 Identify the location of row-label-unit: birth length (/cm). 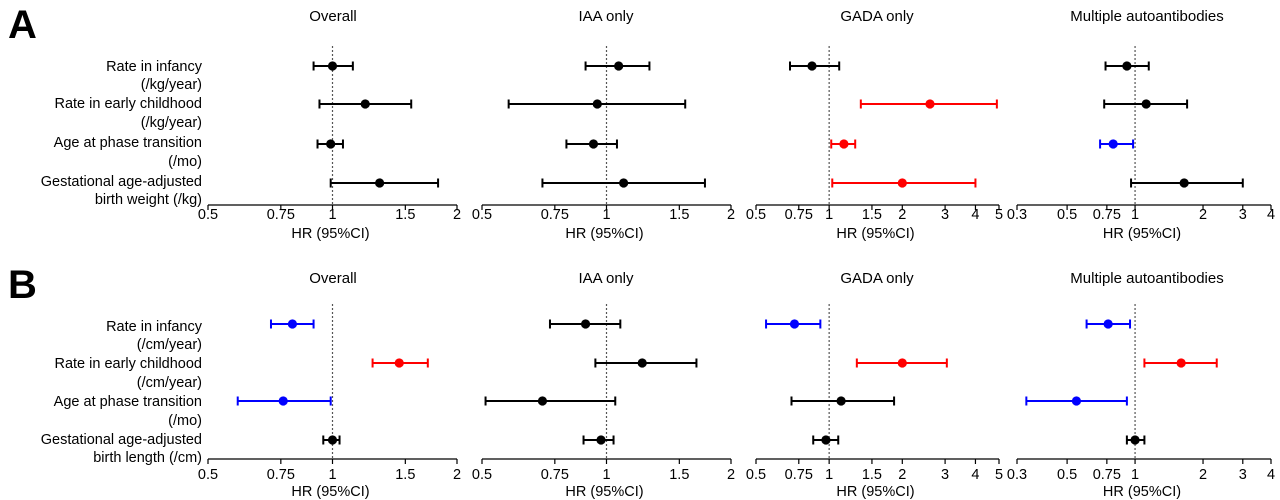
(147, 458).